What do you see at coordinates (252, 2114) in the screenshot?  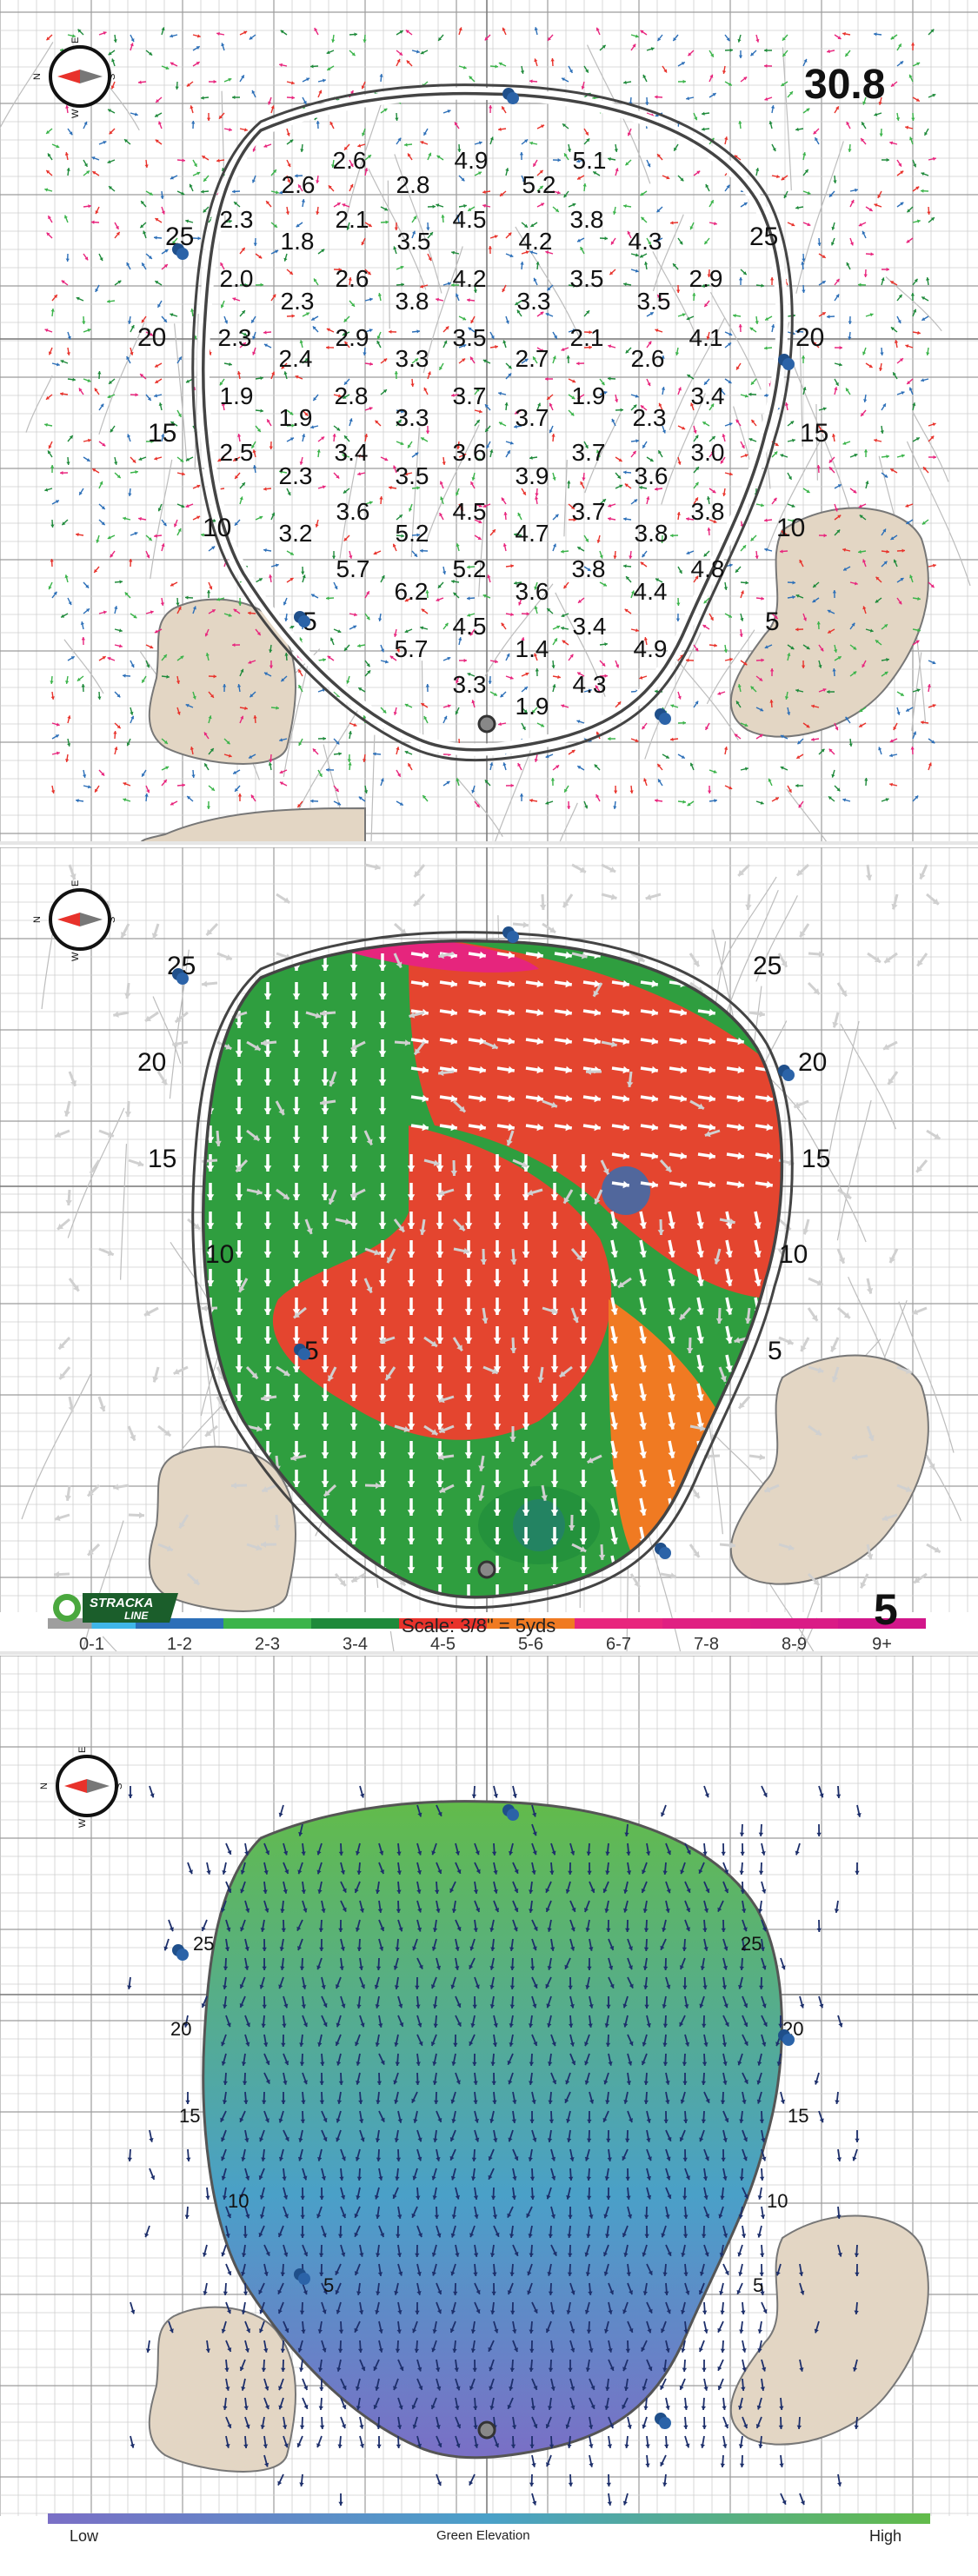 I see `yard-marks-left: 25 20 15 10 5` at bounding box center [252, 2114].